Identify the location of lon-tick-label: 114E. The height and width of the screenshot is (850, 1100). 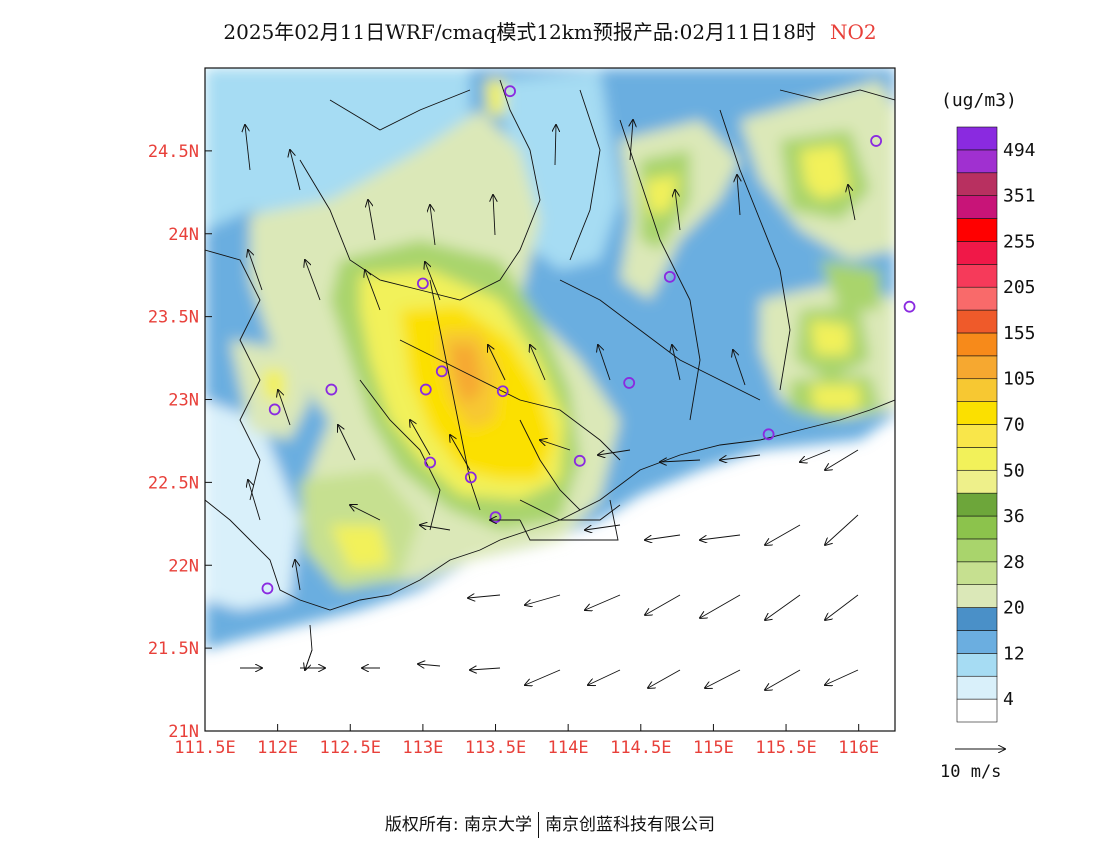
(568, 748).